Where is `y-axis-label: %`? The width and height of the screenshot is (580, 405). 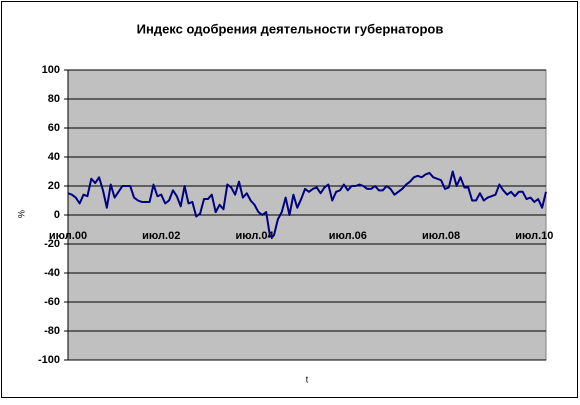 y-axis-label: % is located at coordinates (21, 214).